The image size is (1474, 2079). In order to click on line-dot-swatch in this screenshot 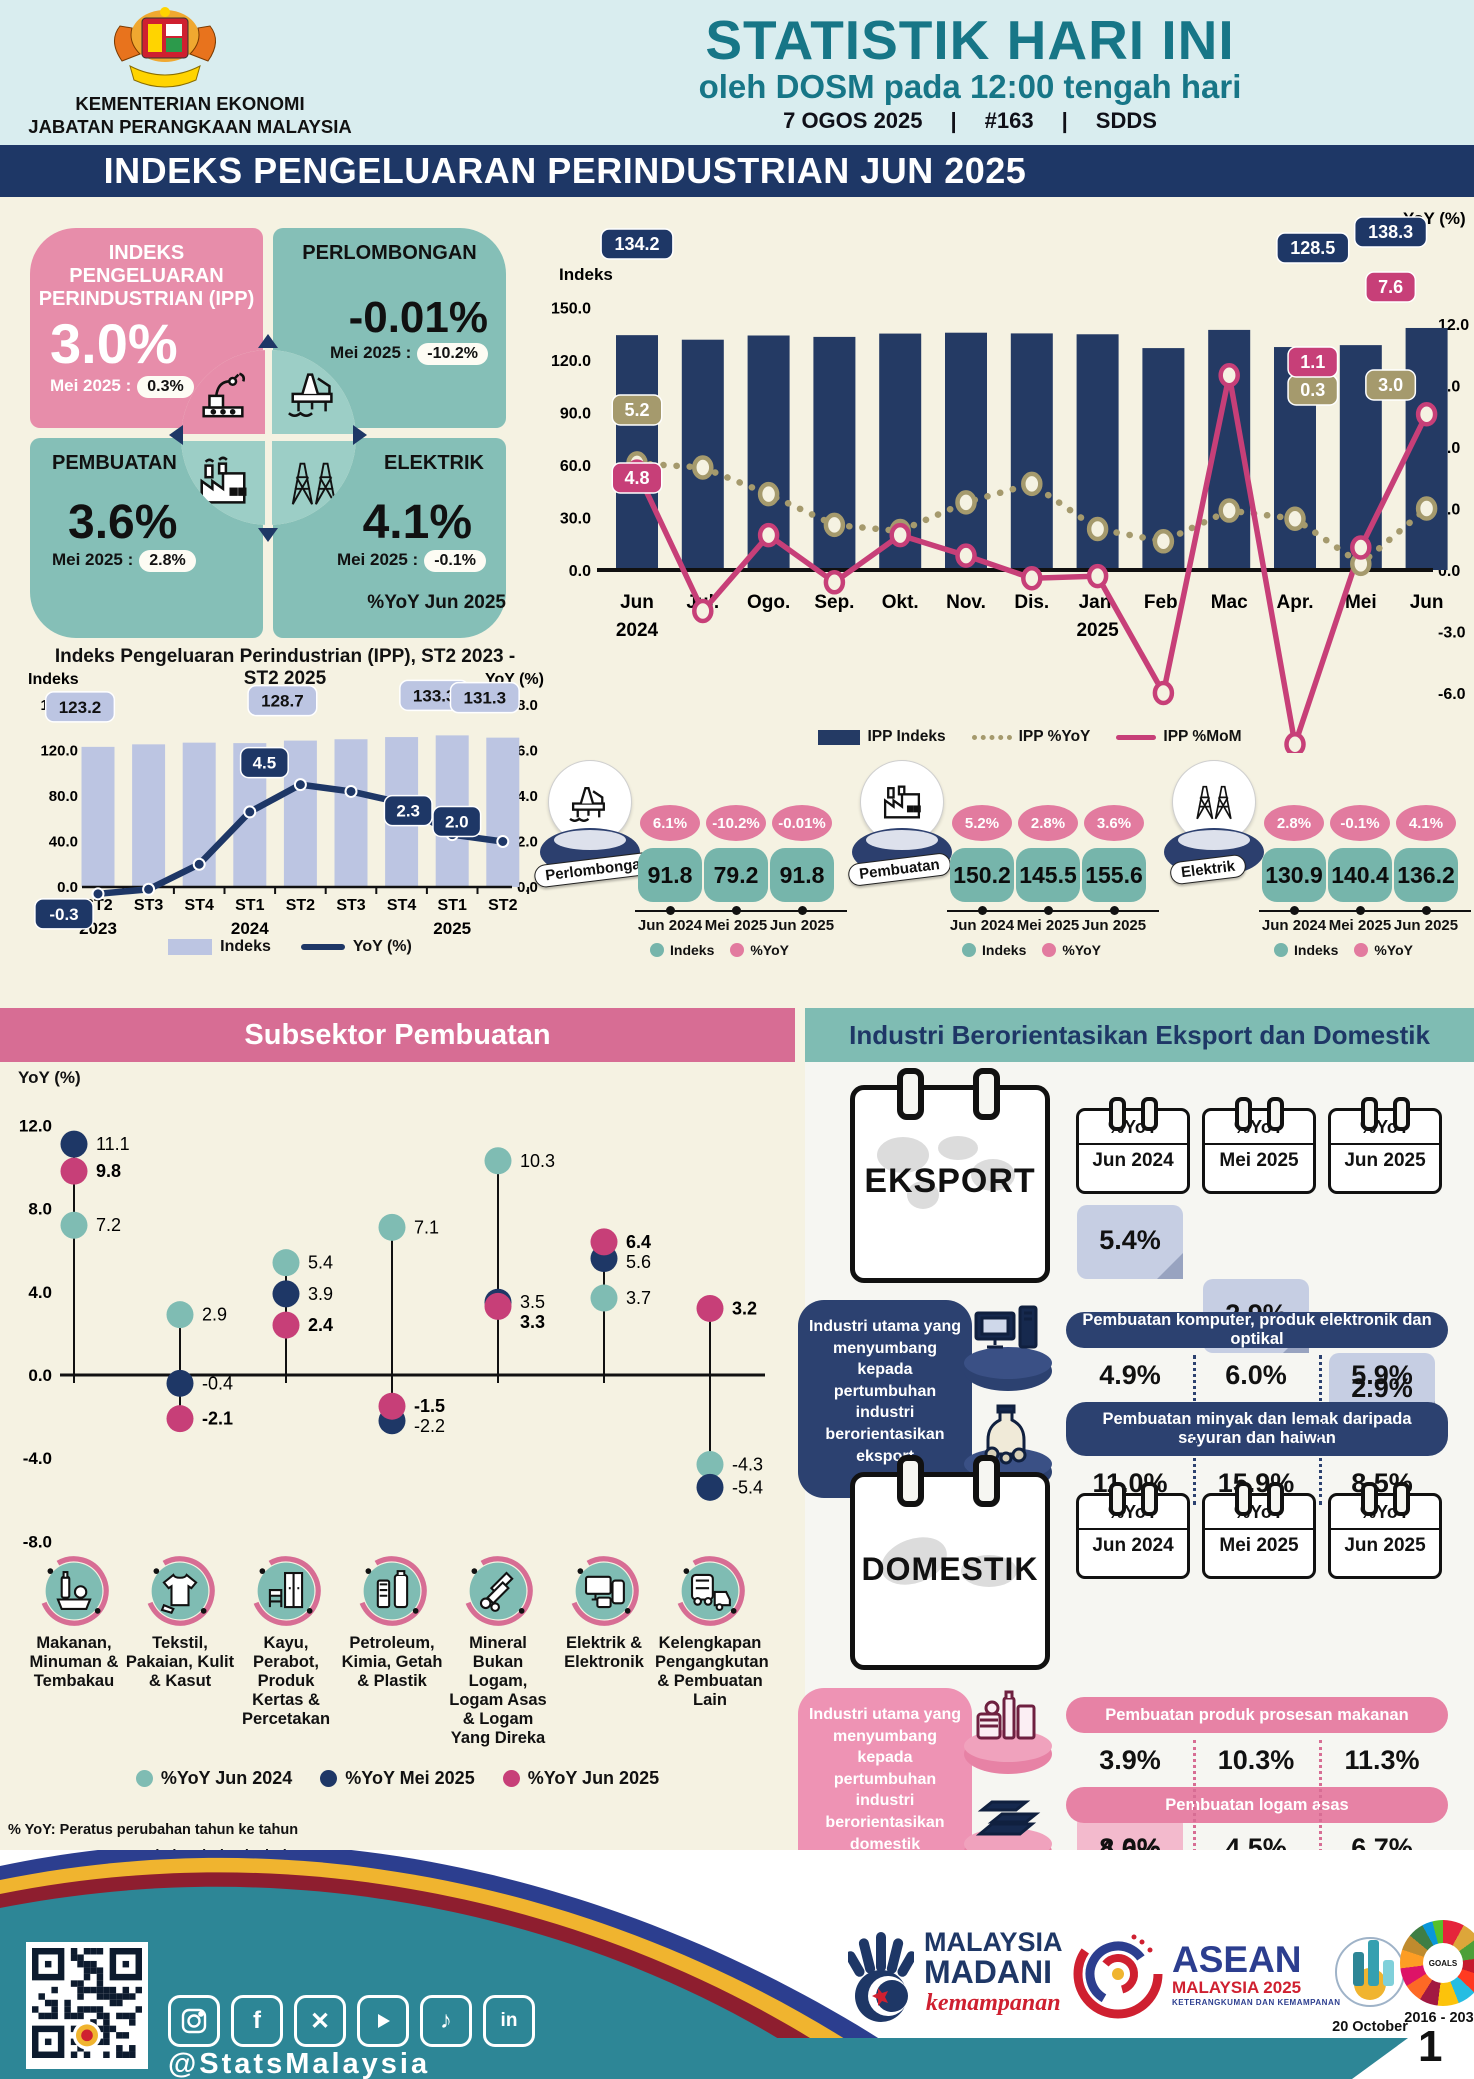, I will do `click(322, 947)`.